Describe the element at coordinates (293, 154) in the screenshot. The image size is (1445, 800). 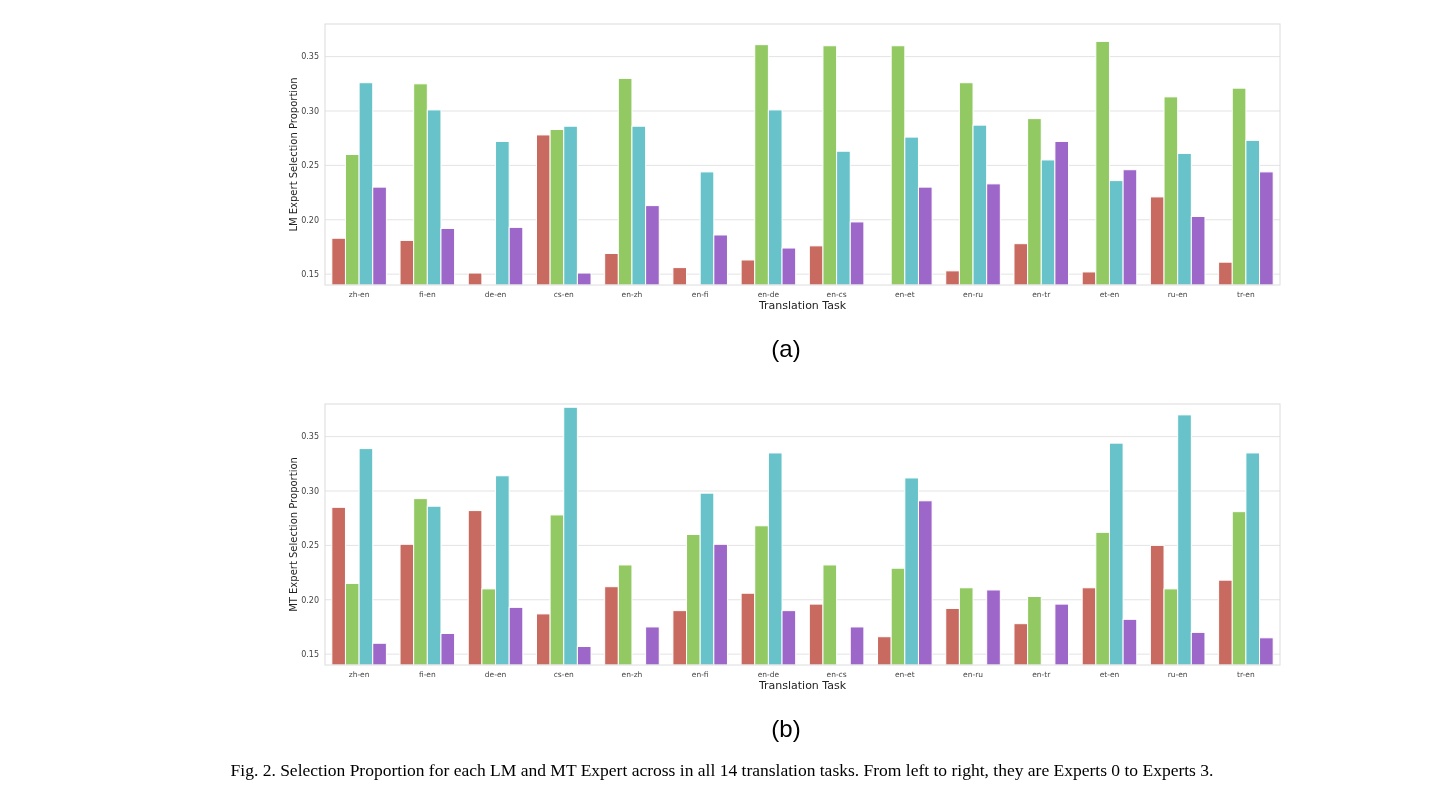
I see `y-axis-title: LM Expert Selection Proportion` at that location.